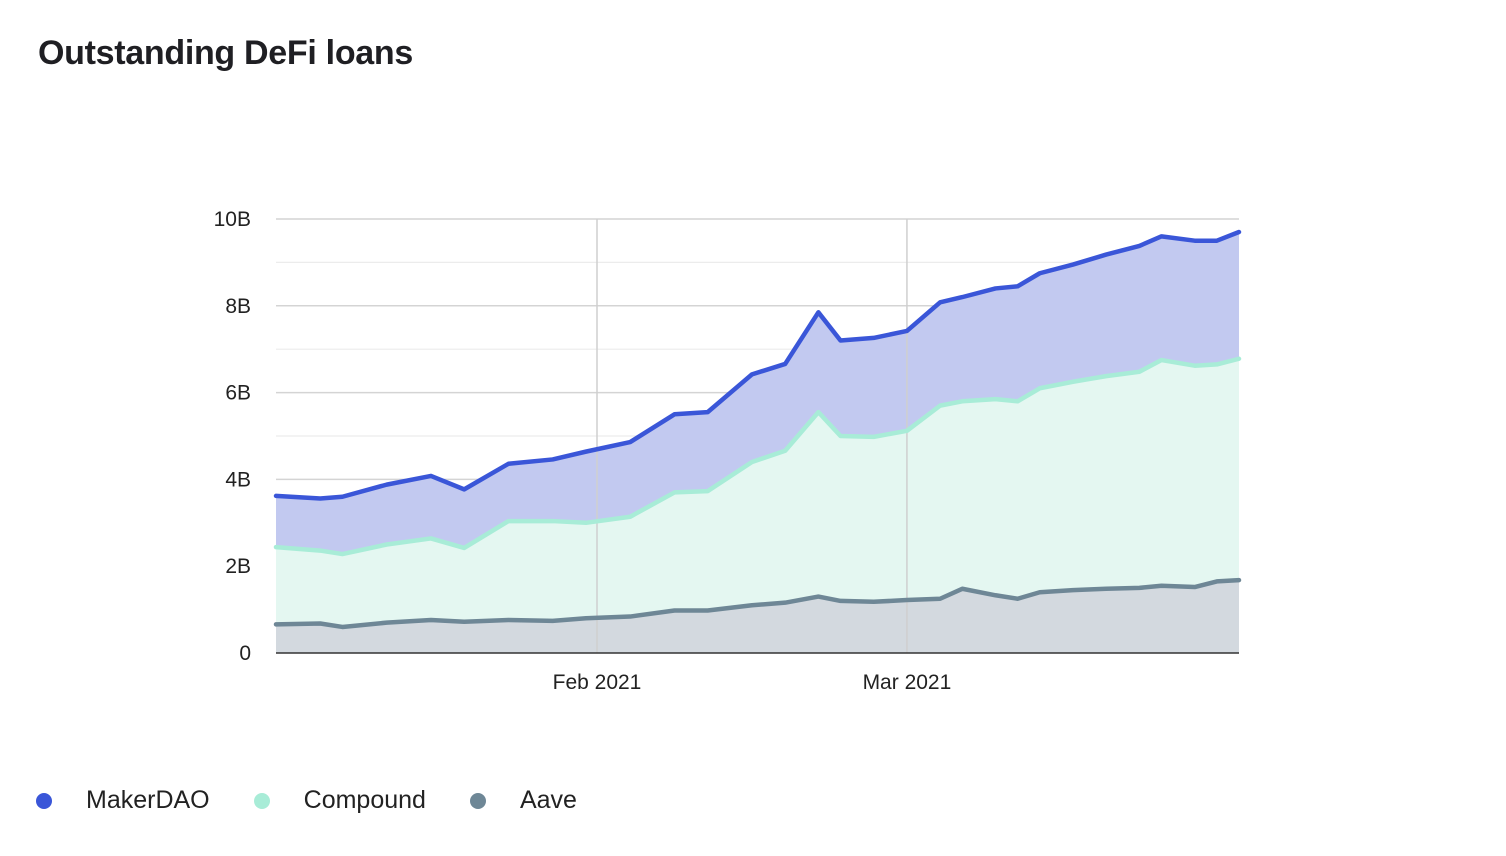 Image resolution: width=1506 pixels, height=856 pixels. Describe the element at coordinates (597, 682) in the screenshot. I see `x-tick-label: Feb 2021` at that location.